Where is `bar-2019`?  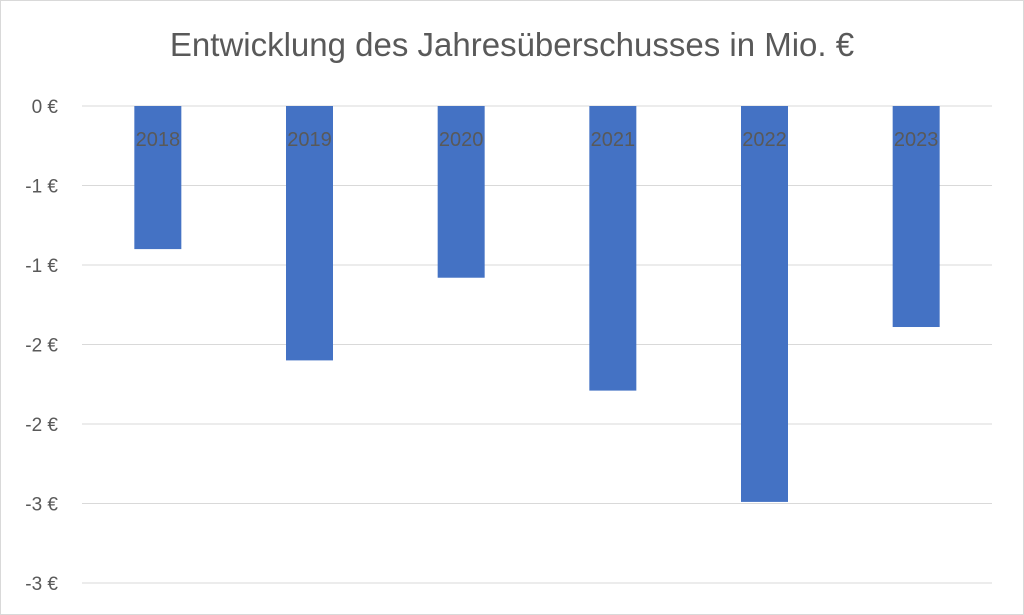 bar-2019 is located at coordinates (309, 233).